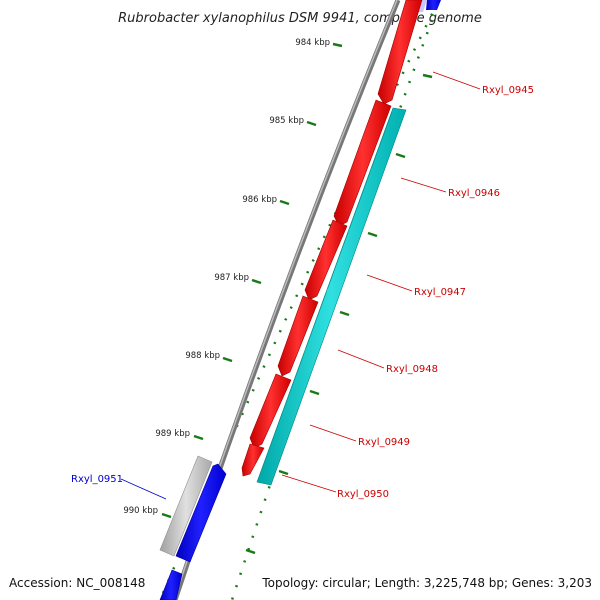 Image resolution: width=600 pixels, height=600 pixels. Describe the element at coordinates (412, 369) in the screenshot. I see `label-rxyl-0948: Rxyl_0948` at that location.